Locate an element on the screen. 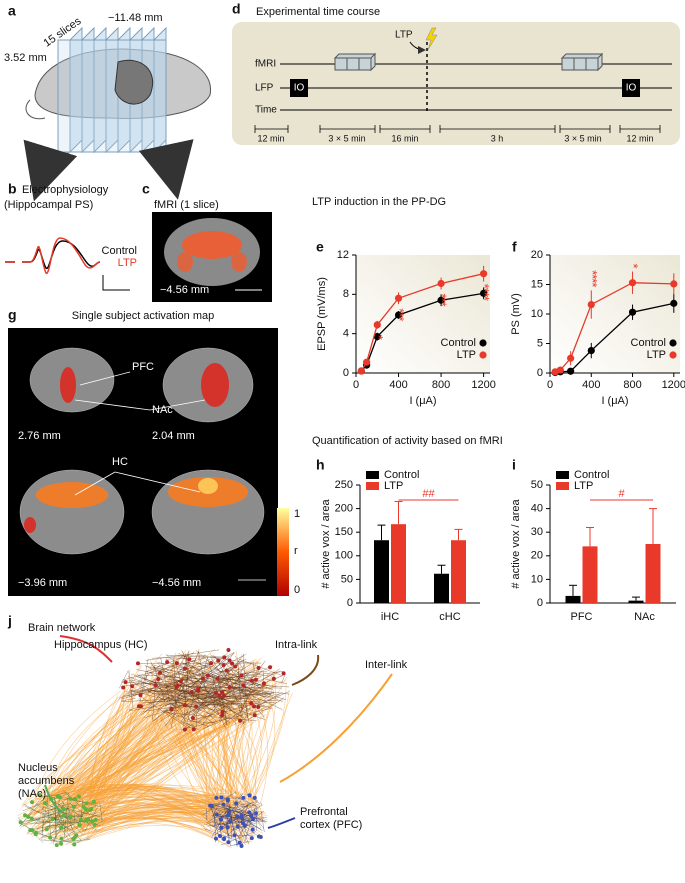 This screenshot has width=685, height=883. label: Single subject activation map is located at coordinates (143, 316).